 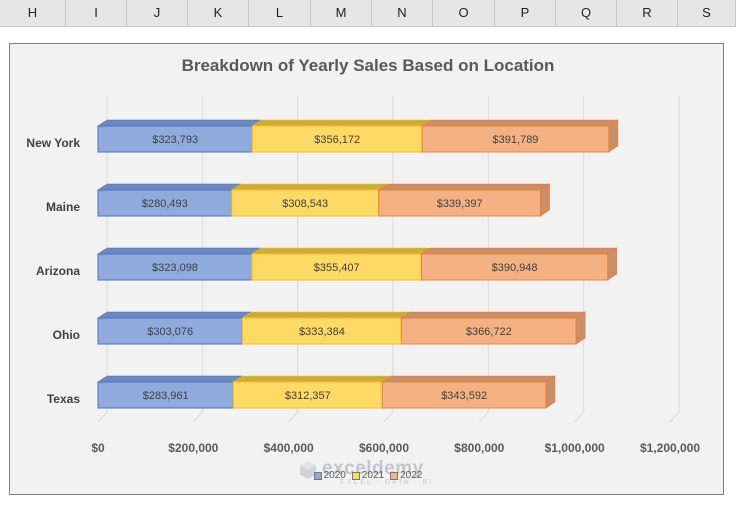 I want to click on exceldemy-logo-icon, so click(x=308, y=470).